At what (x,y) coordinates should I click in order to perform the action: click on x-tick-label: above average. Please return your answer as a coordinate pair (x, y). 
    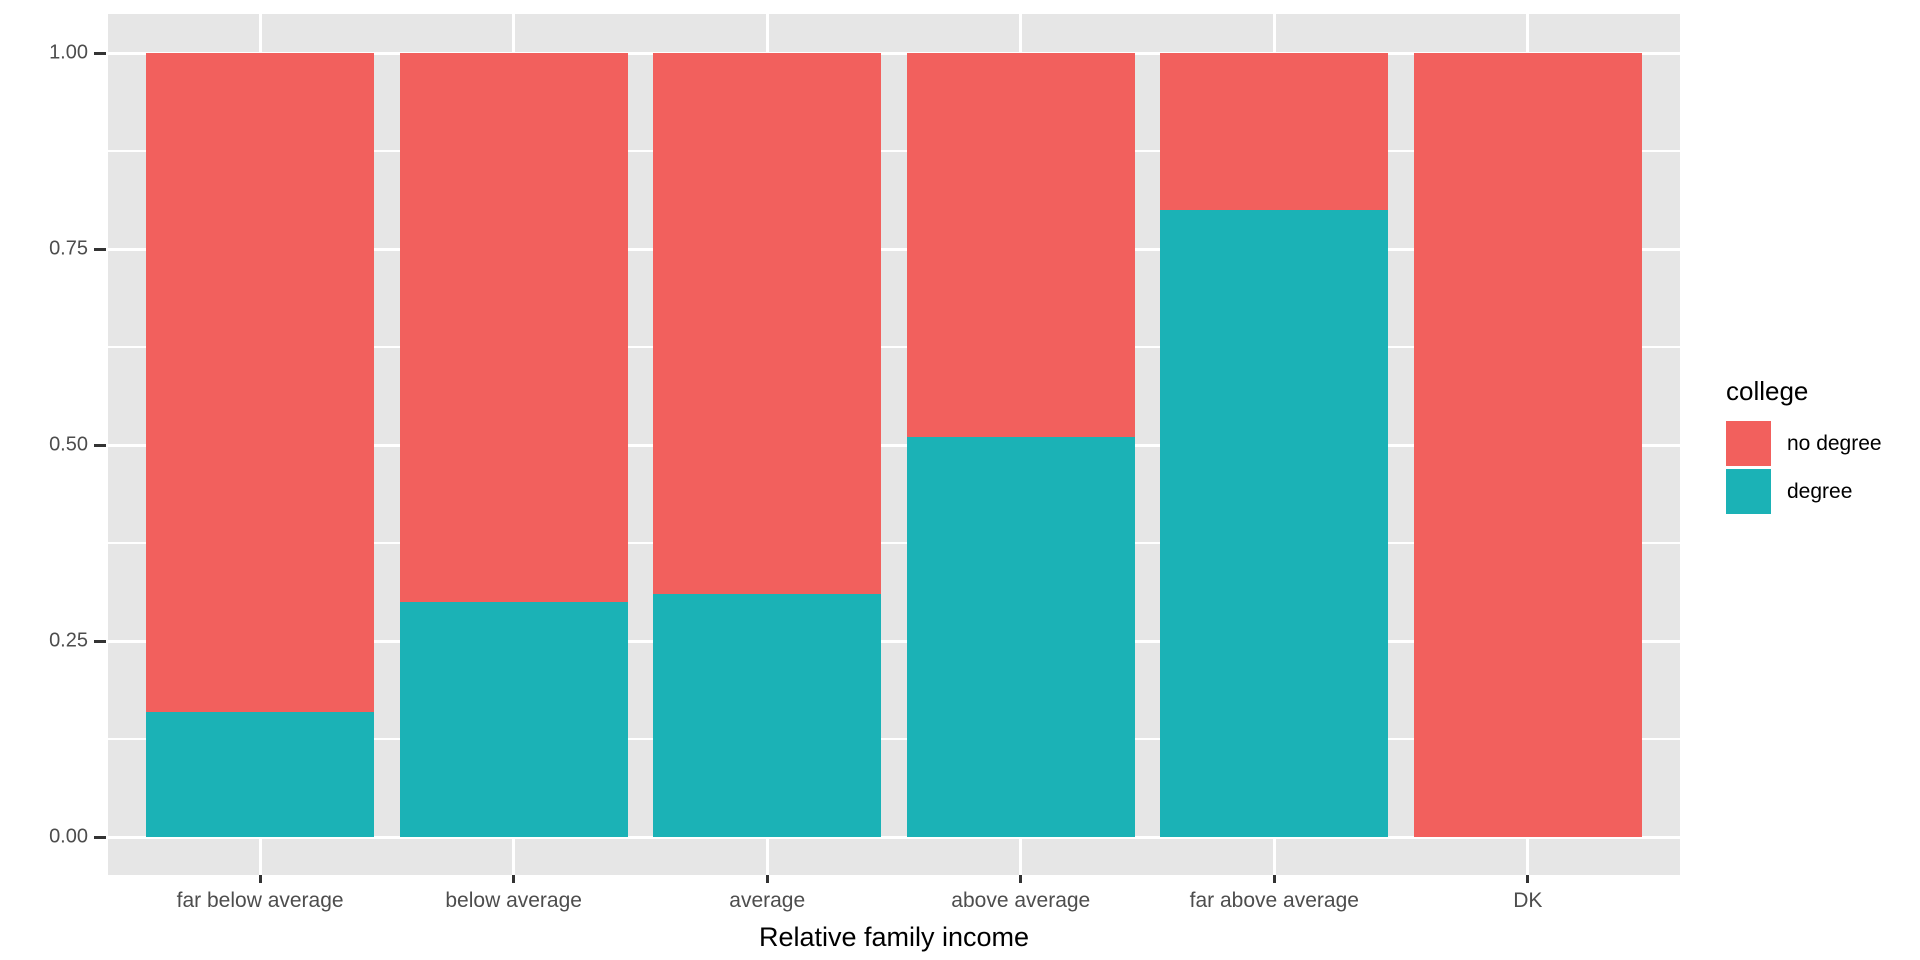
    Looking at the image, I should click on (1021, 900).